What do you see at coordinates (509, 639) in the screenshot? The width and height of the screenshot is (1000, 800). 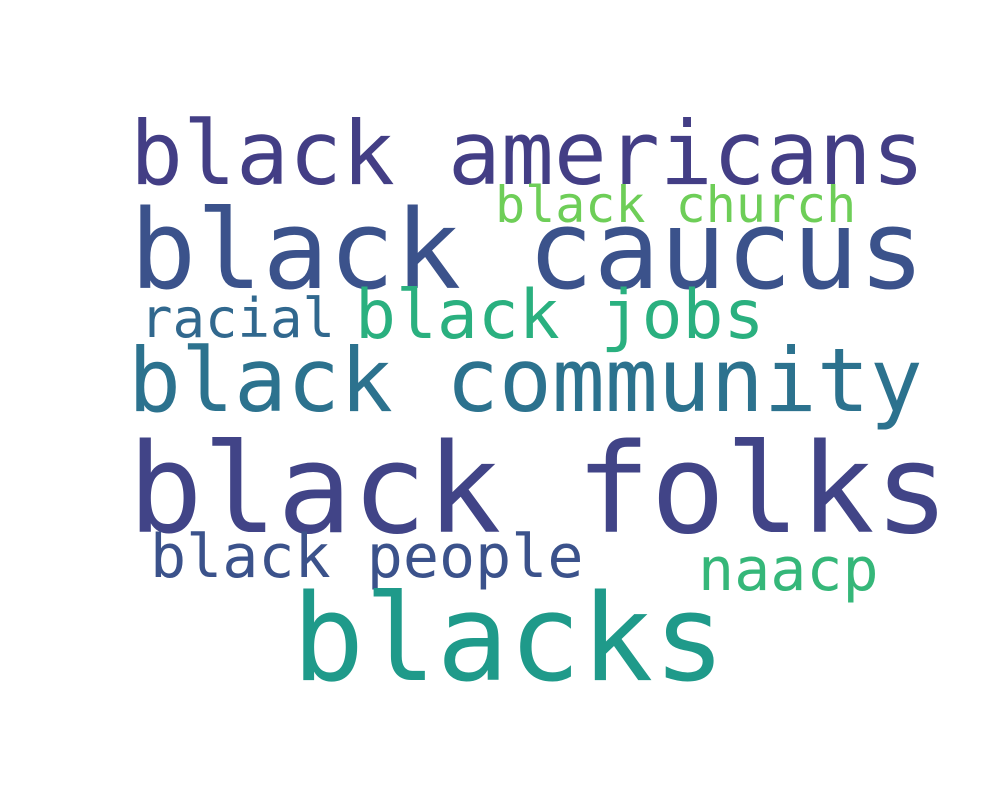 I see `word-blacks: blacks` at bounding box center [509, 639].